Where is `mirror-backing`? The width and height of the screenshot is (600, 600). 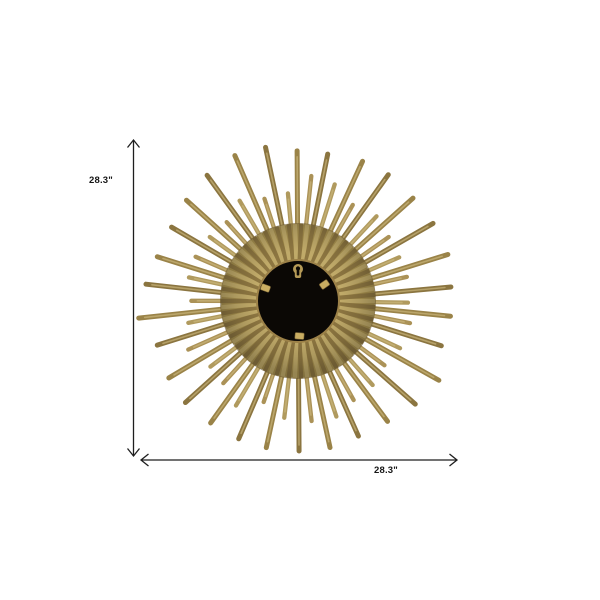
mirror-backing is located at coordinates (298, 301).